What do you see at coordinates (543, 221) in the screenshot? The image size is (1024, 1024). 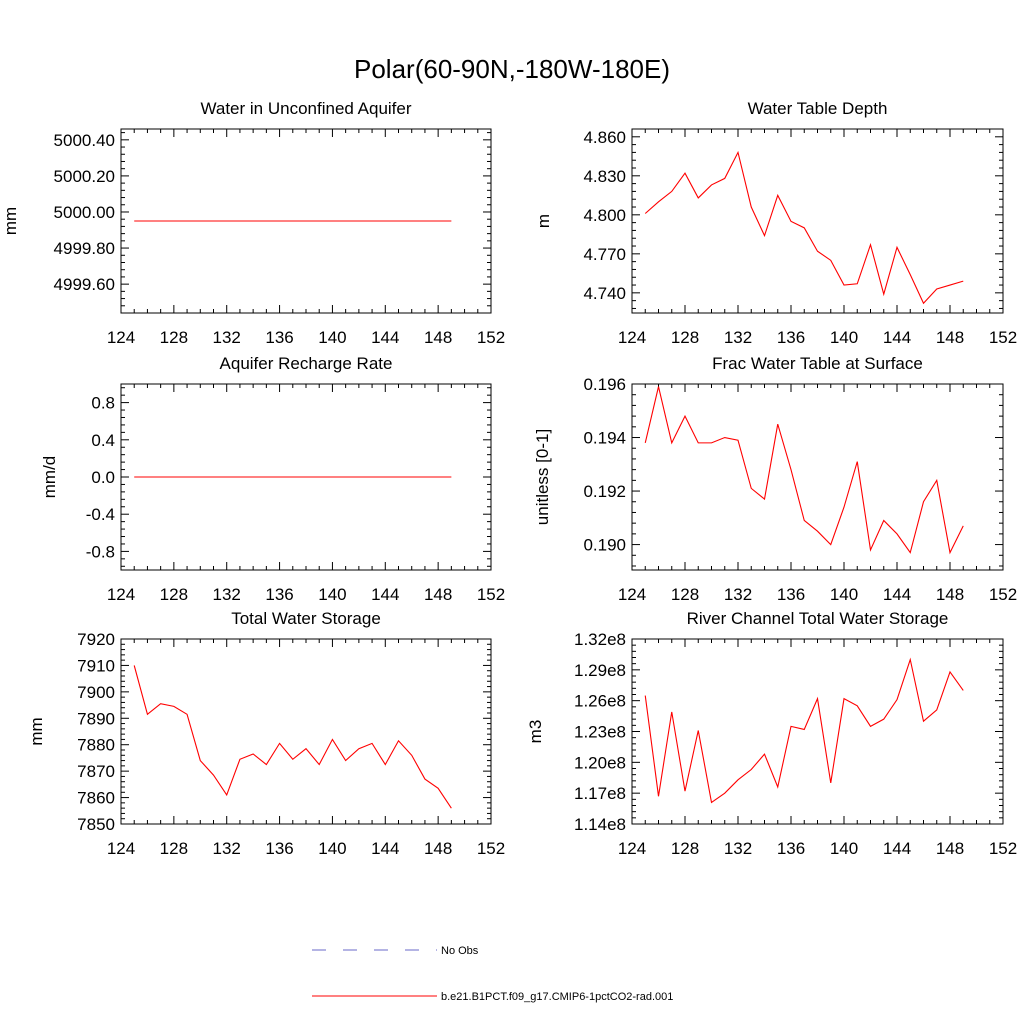 I see `y-axis-label: m` at bounding box center [543, 221].